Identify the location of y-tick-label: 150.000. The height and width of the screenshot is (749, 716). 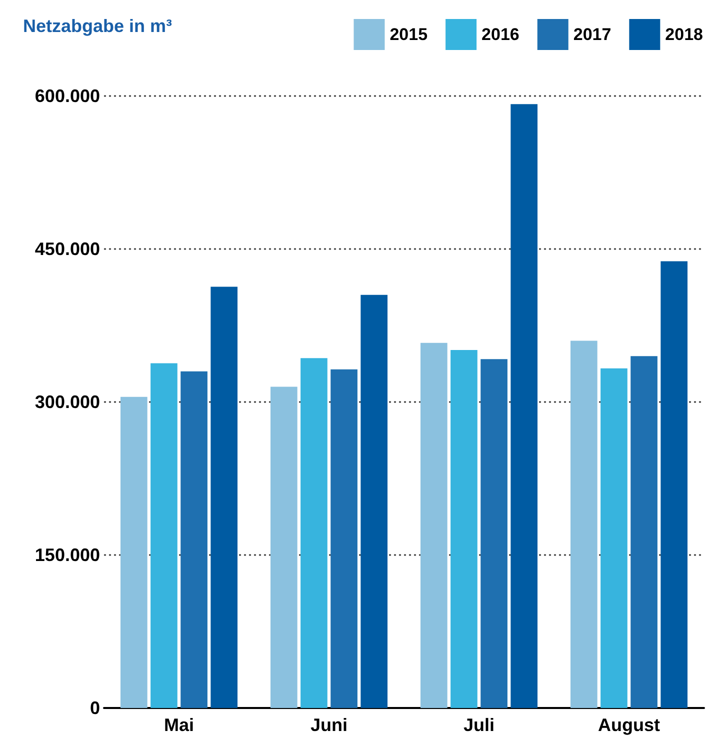
(67, 555).